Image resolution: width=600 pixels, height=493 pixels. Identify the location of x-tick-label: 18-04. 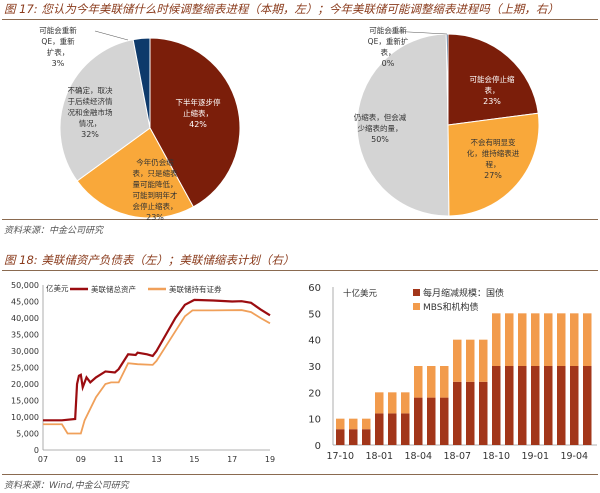
(418, 456).